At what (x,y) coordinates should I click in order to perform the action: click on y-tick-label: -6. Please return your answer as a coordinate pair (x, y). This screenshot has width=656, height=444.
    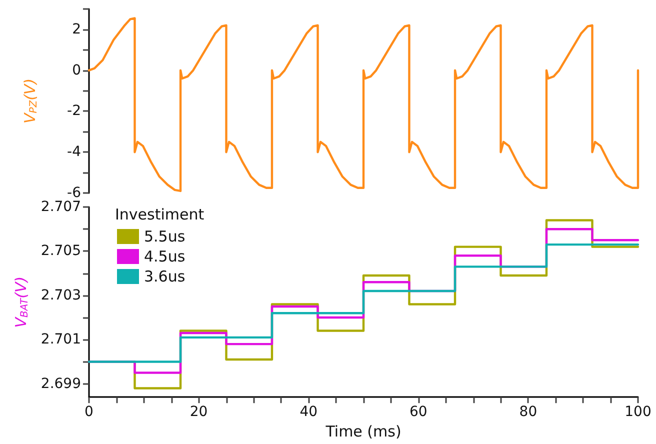
    Looking at the image, I should click on (74, 193).